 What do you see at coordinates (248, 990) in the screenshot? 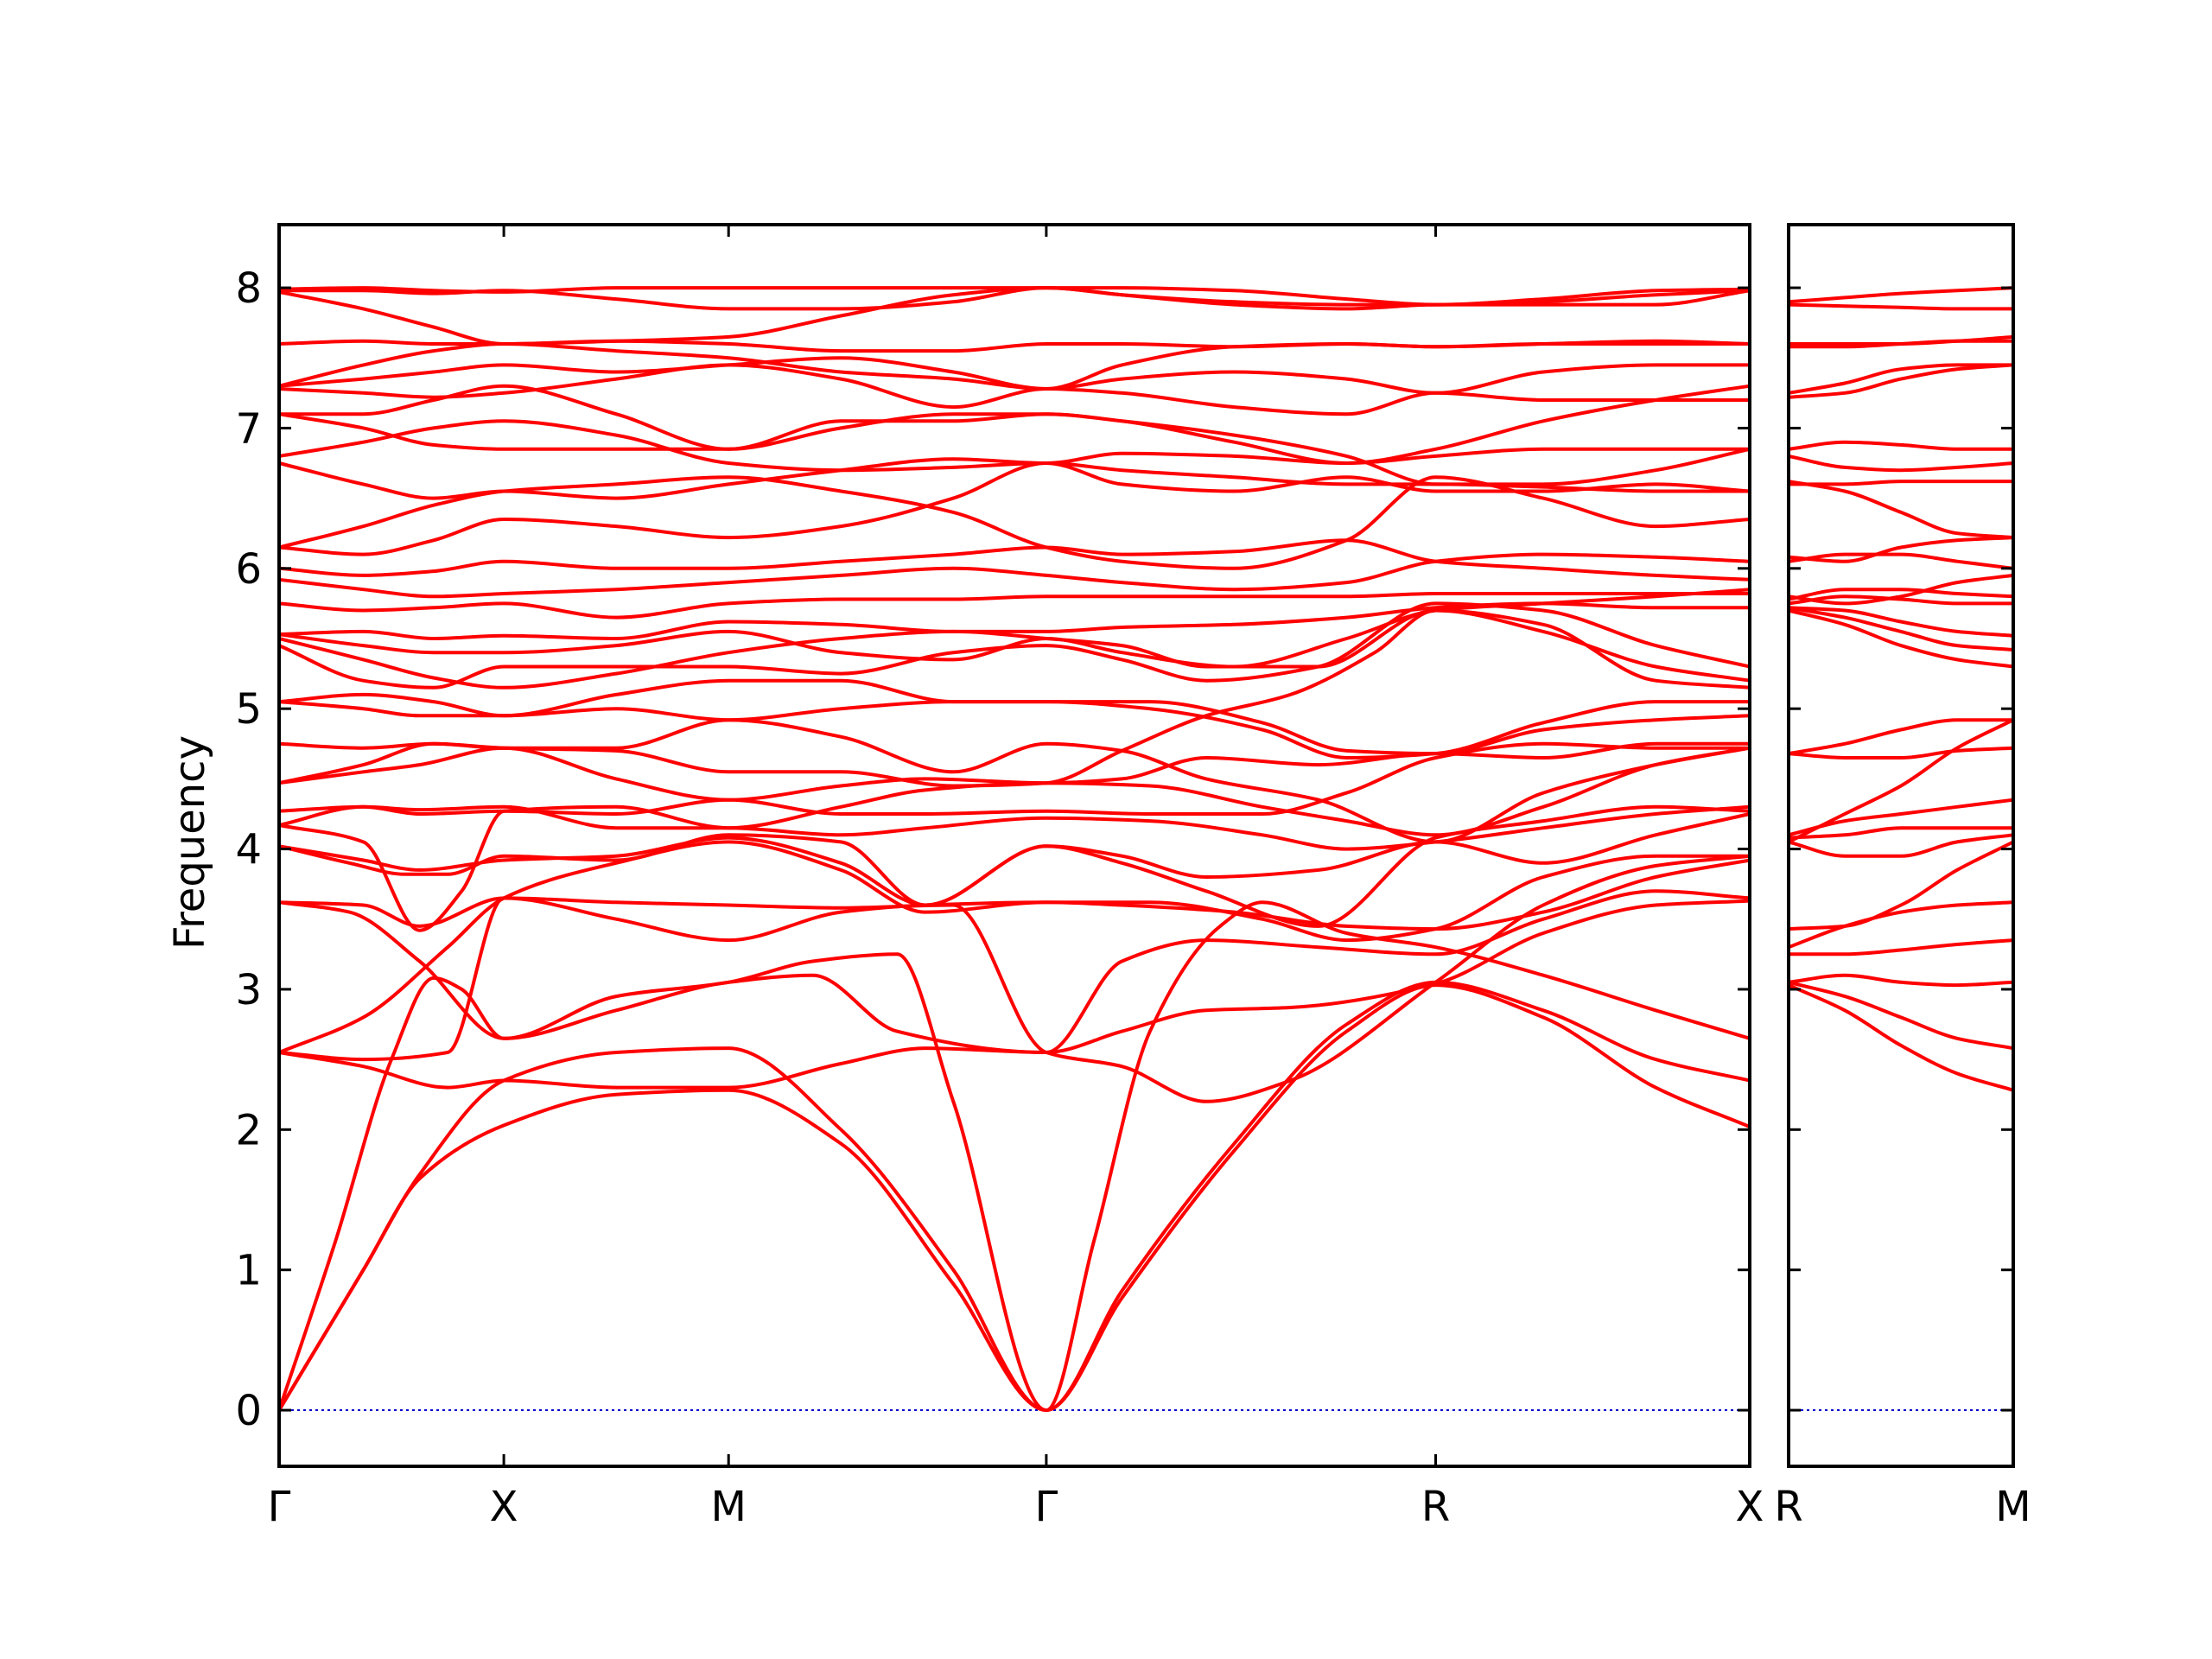
I see `y-tick-label: 3` at bounding box center [248, 990].